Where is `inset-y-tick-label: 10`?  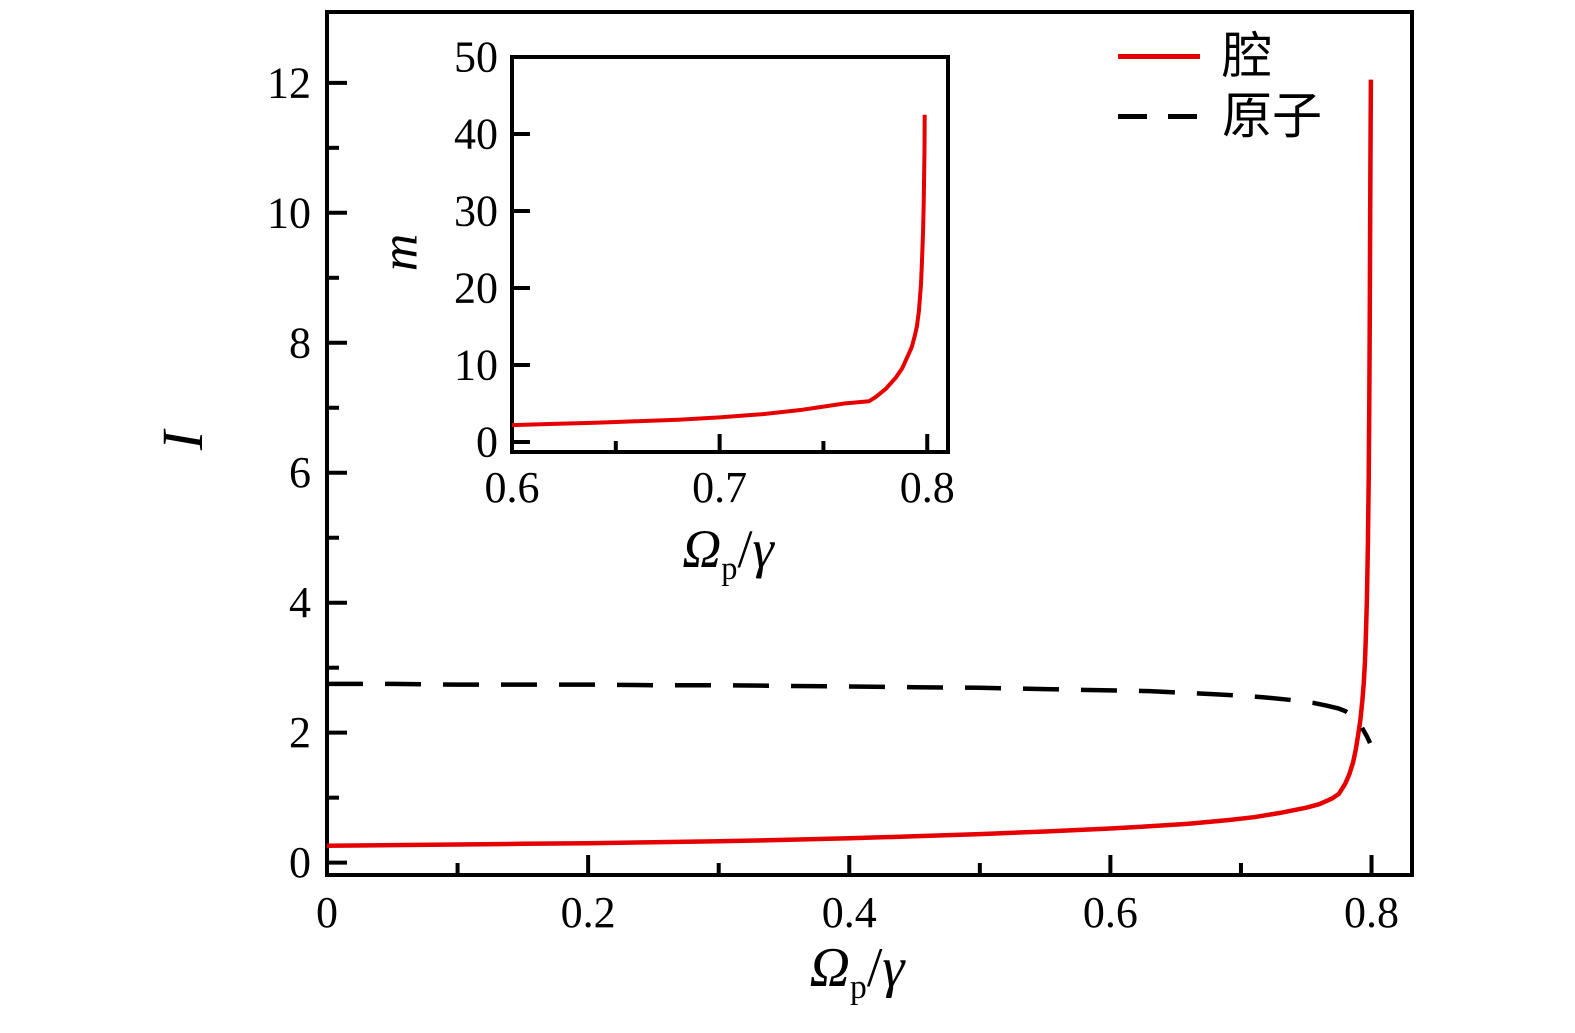 inset-y-tick-label: 10 is located at coordinates (476, 364).